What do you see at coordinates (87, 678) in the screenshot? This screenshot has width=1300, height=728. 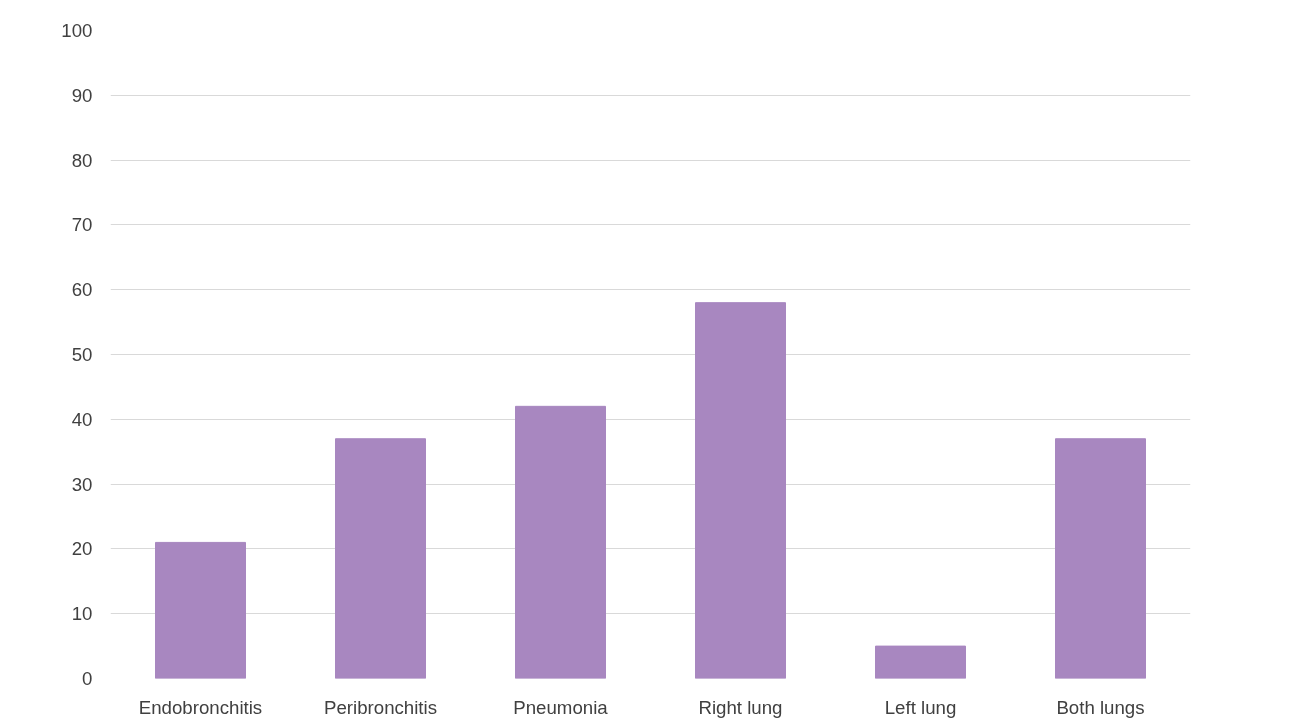 I see `y-tick-label: 0` at bounding box center [87, 678].